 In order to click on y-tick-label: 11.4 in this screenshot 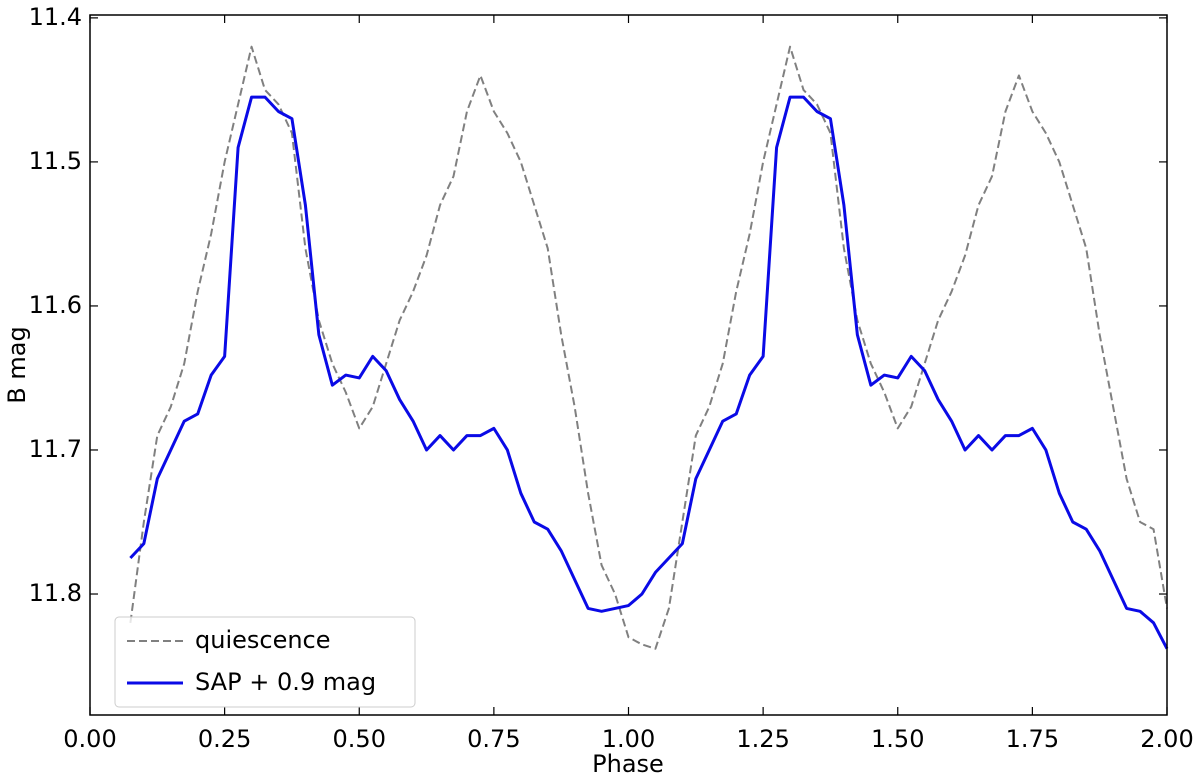, I will do `click(55, 17)`.